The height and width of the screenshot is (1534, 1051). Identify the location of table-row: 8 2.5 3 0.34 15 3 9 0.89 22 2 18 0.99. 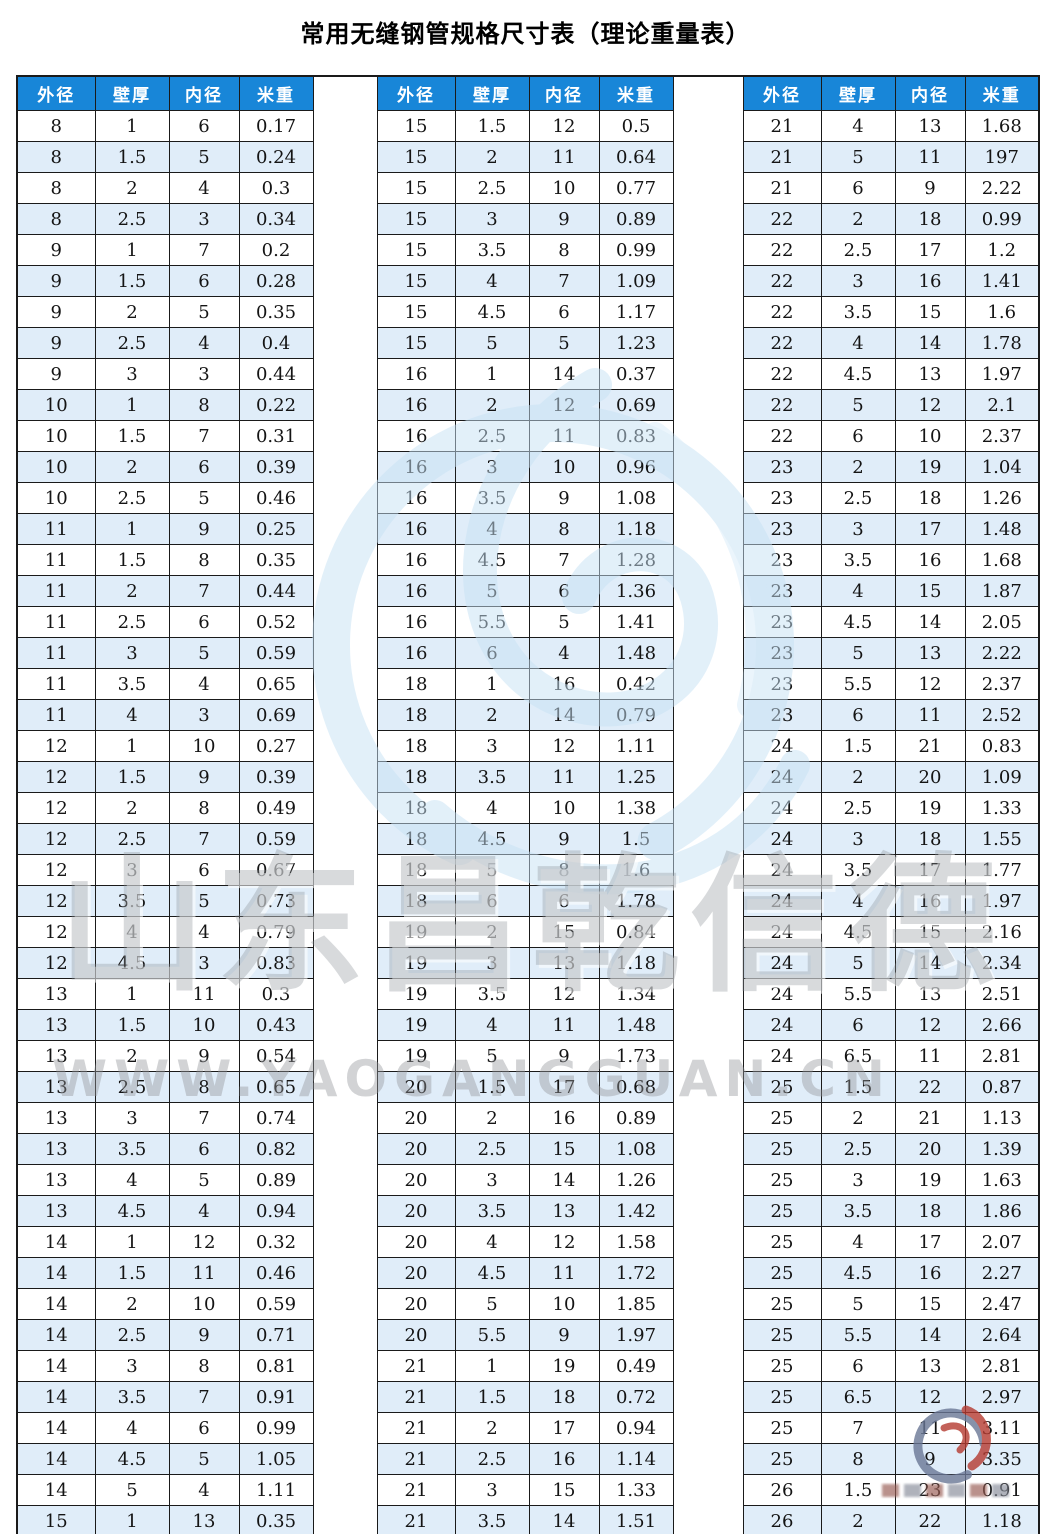
(528, 219).